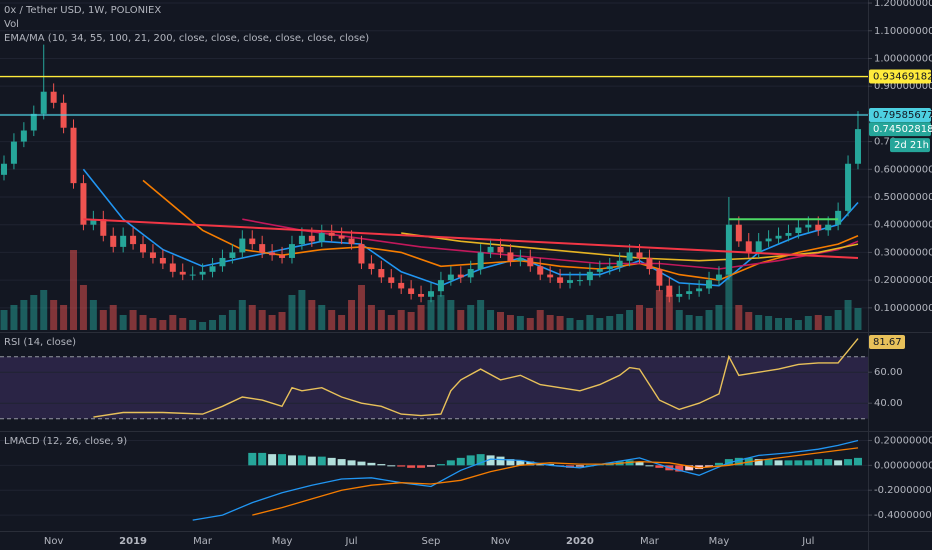  What do you see at coordinates (431, 541) in the screenshot?
I see `x-tick-label: Sep` at bounding box center [431, 541].